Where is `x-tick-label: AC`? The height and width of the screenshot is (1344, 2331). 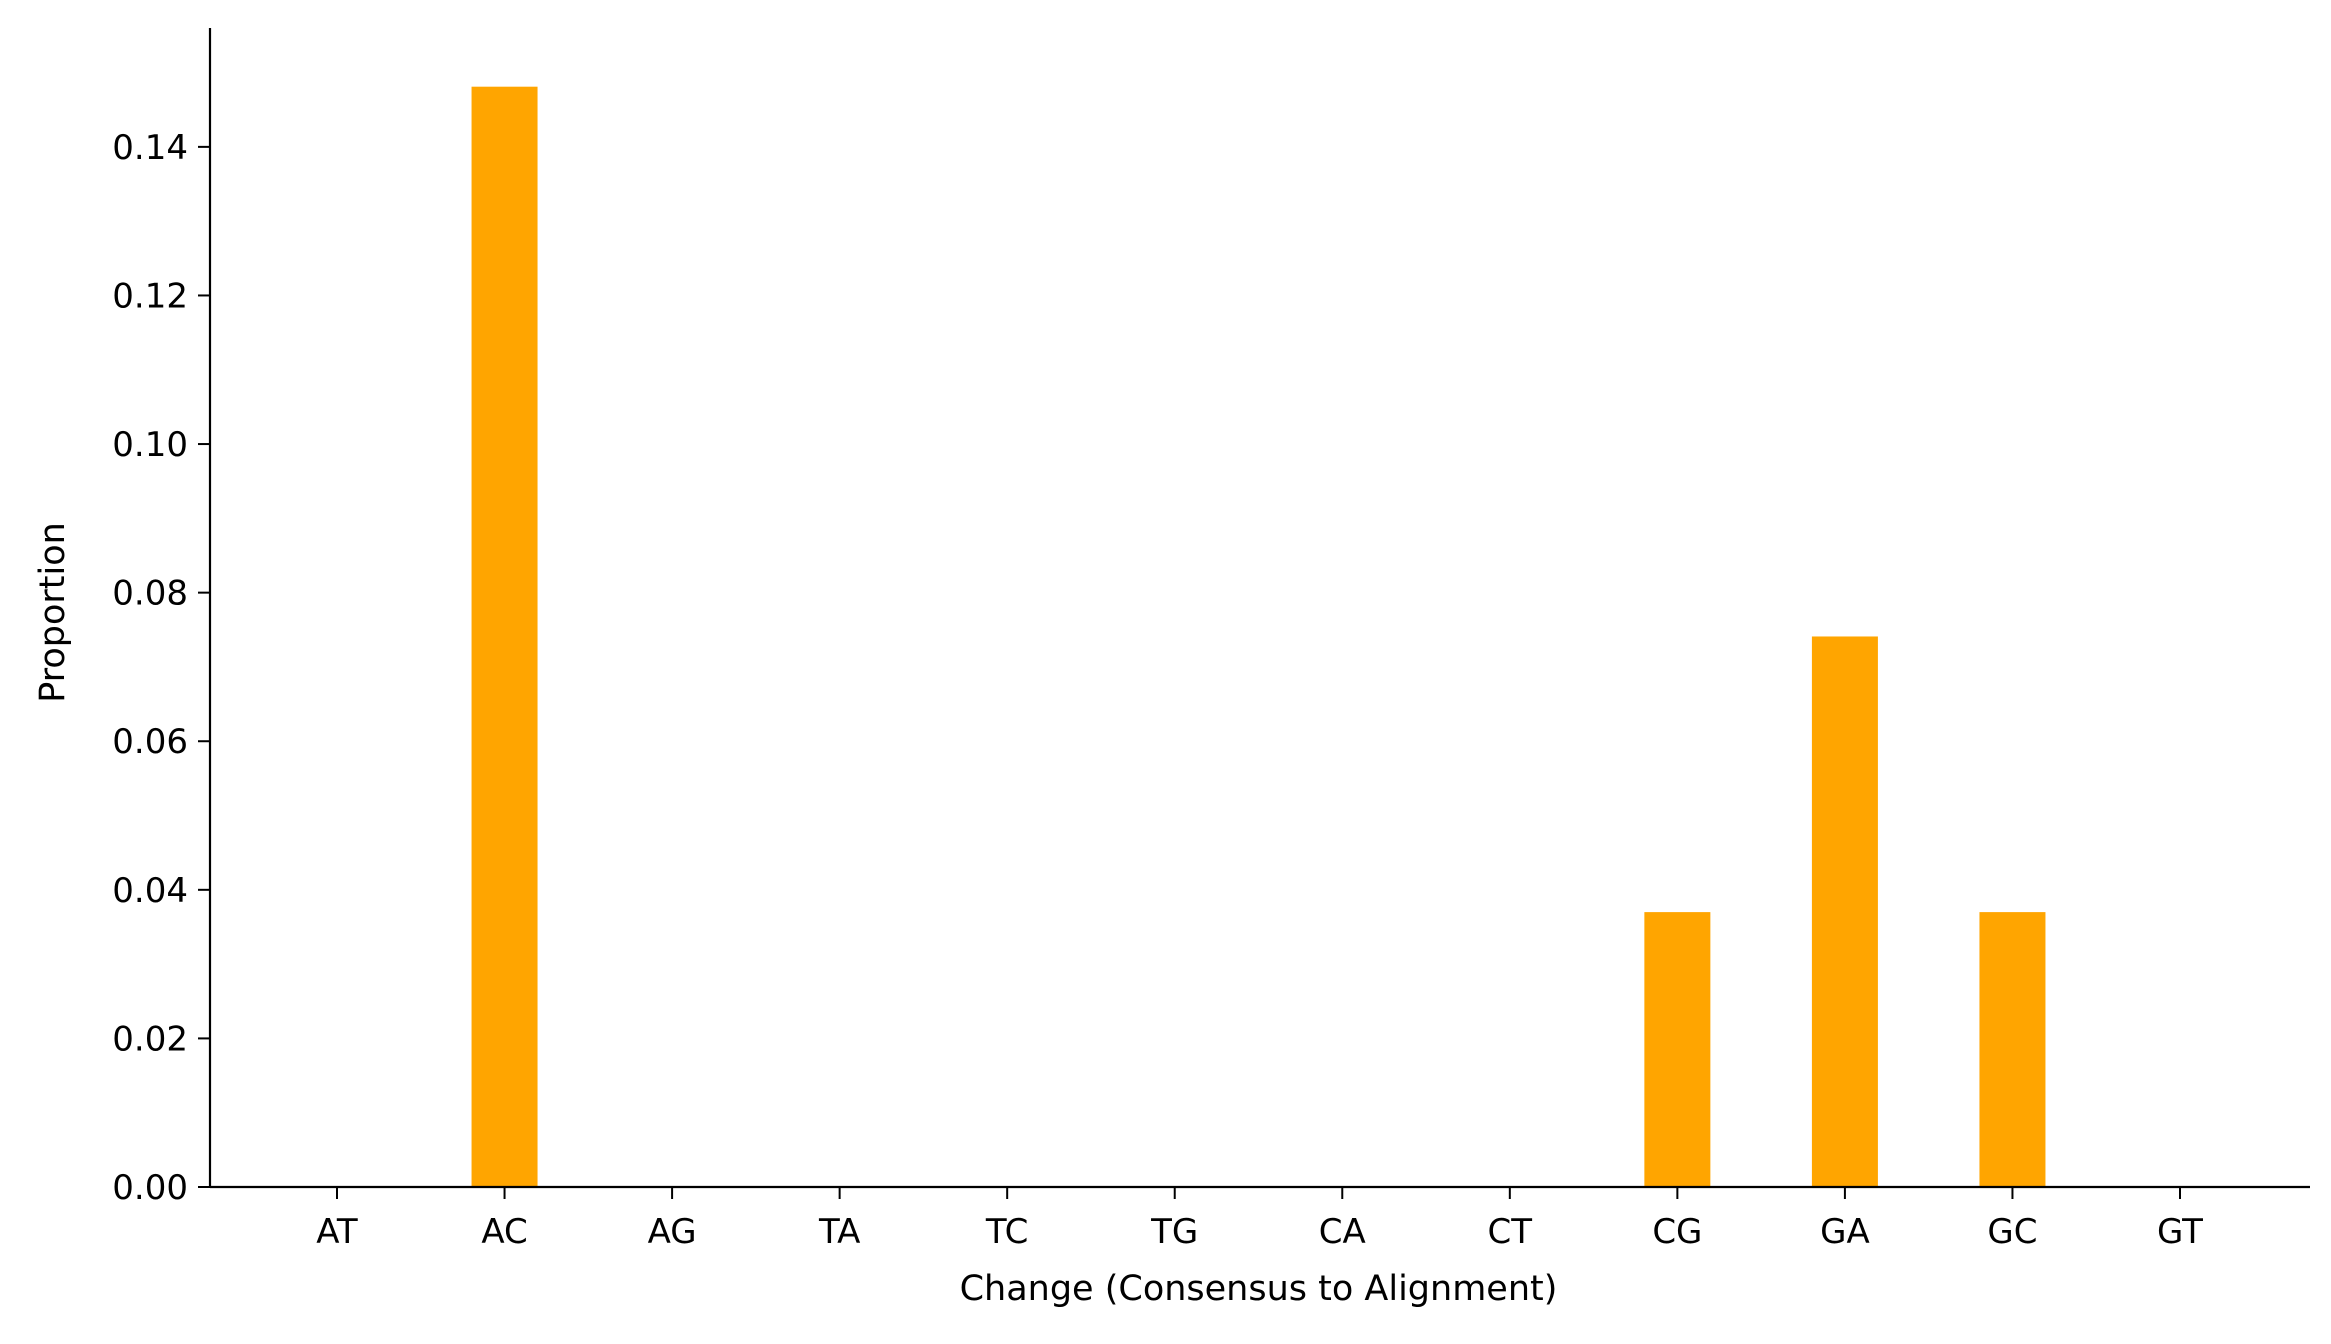
x-tick-label: AC is located at coordinates (504, 1232).